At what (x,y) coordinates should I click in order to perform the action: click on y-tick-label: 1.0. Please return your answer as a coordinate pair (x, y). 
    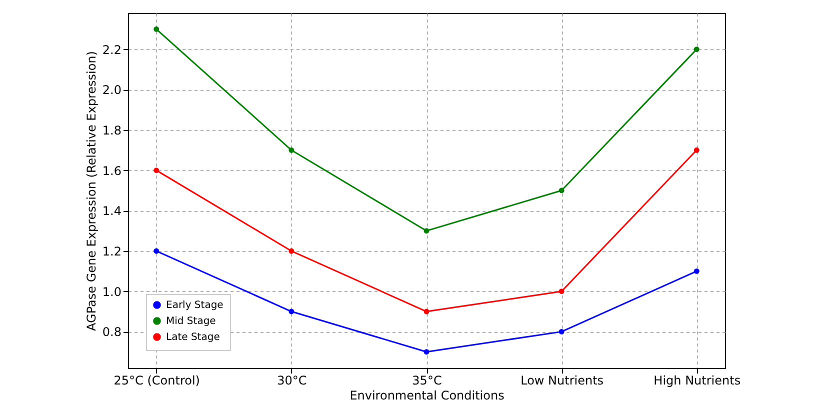
    Looking at the image, I should click on (112, 291).